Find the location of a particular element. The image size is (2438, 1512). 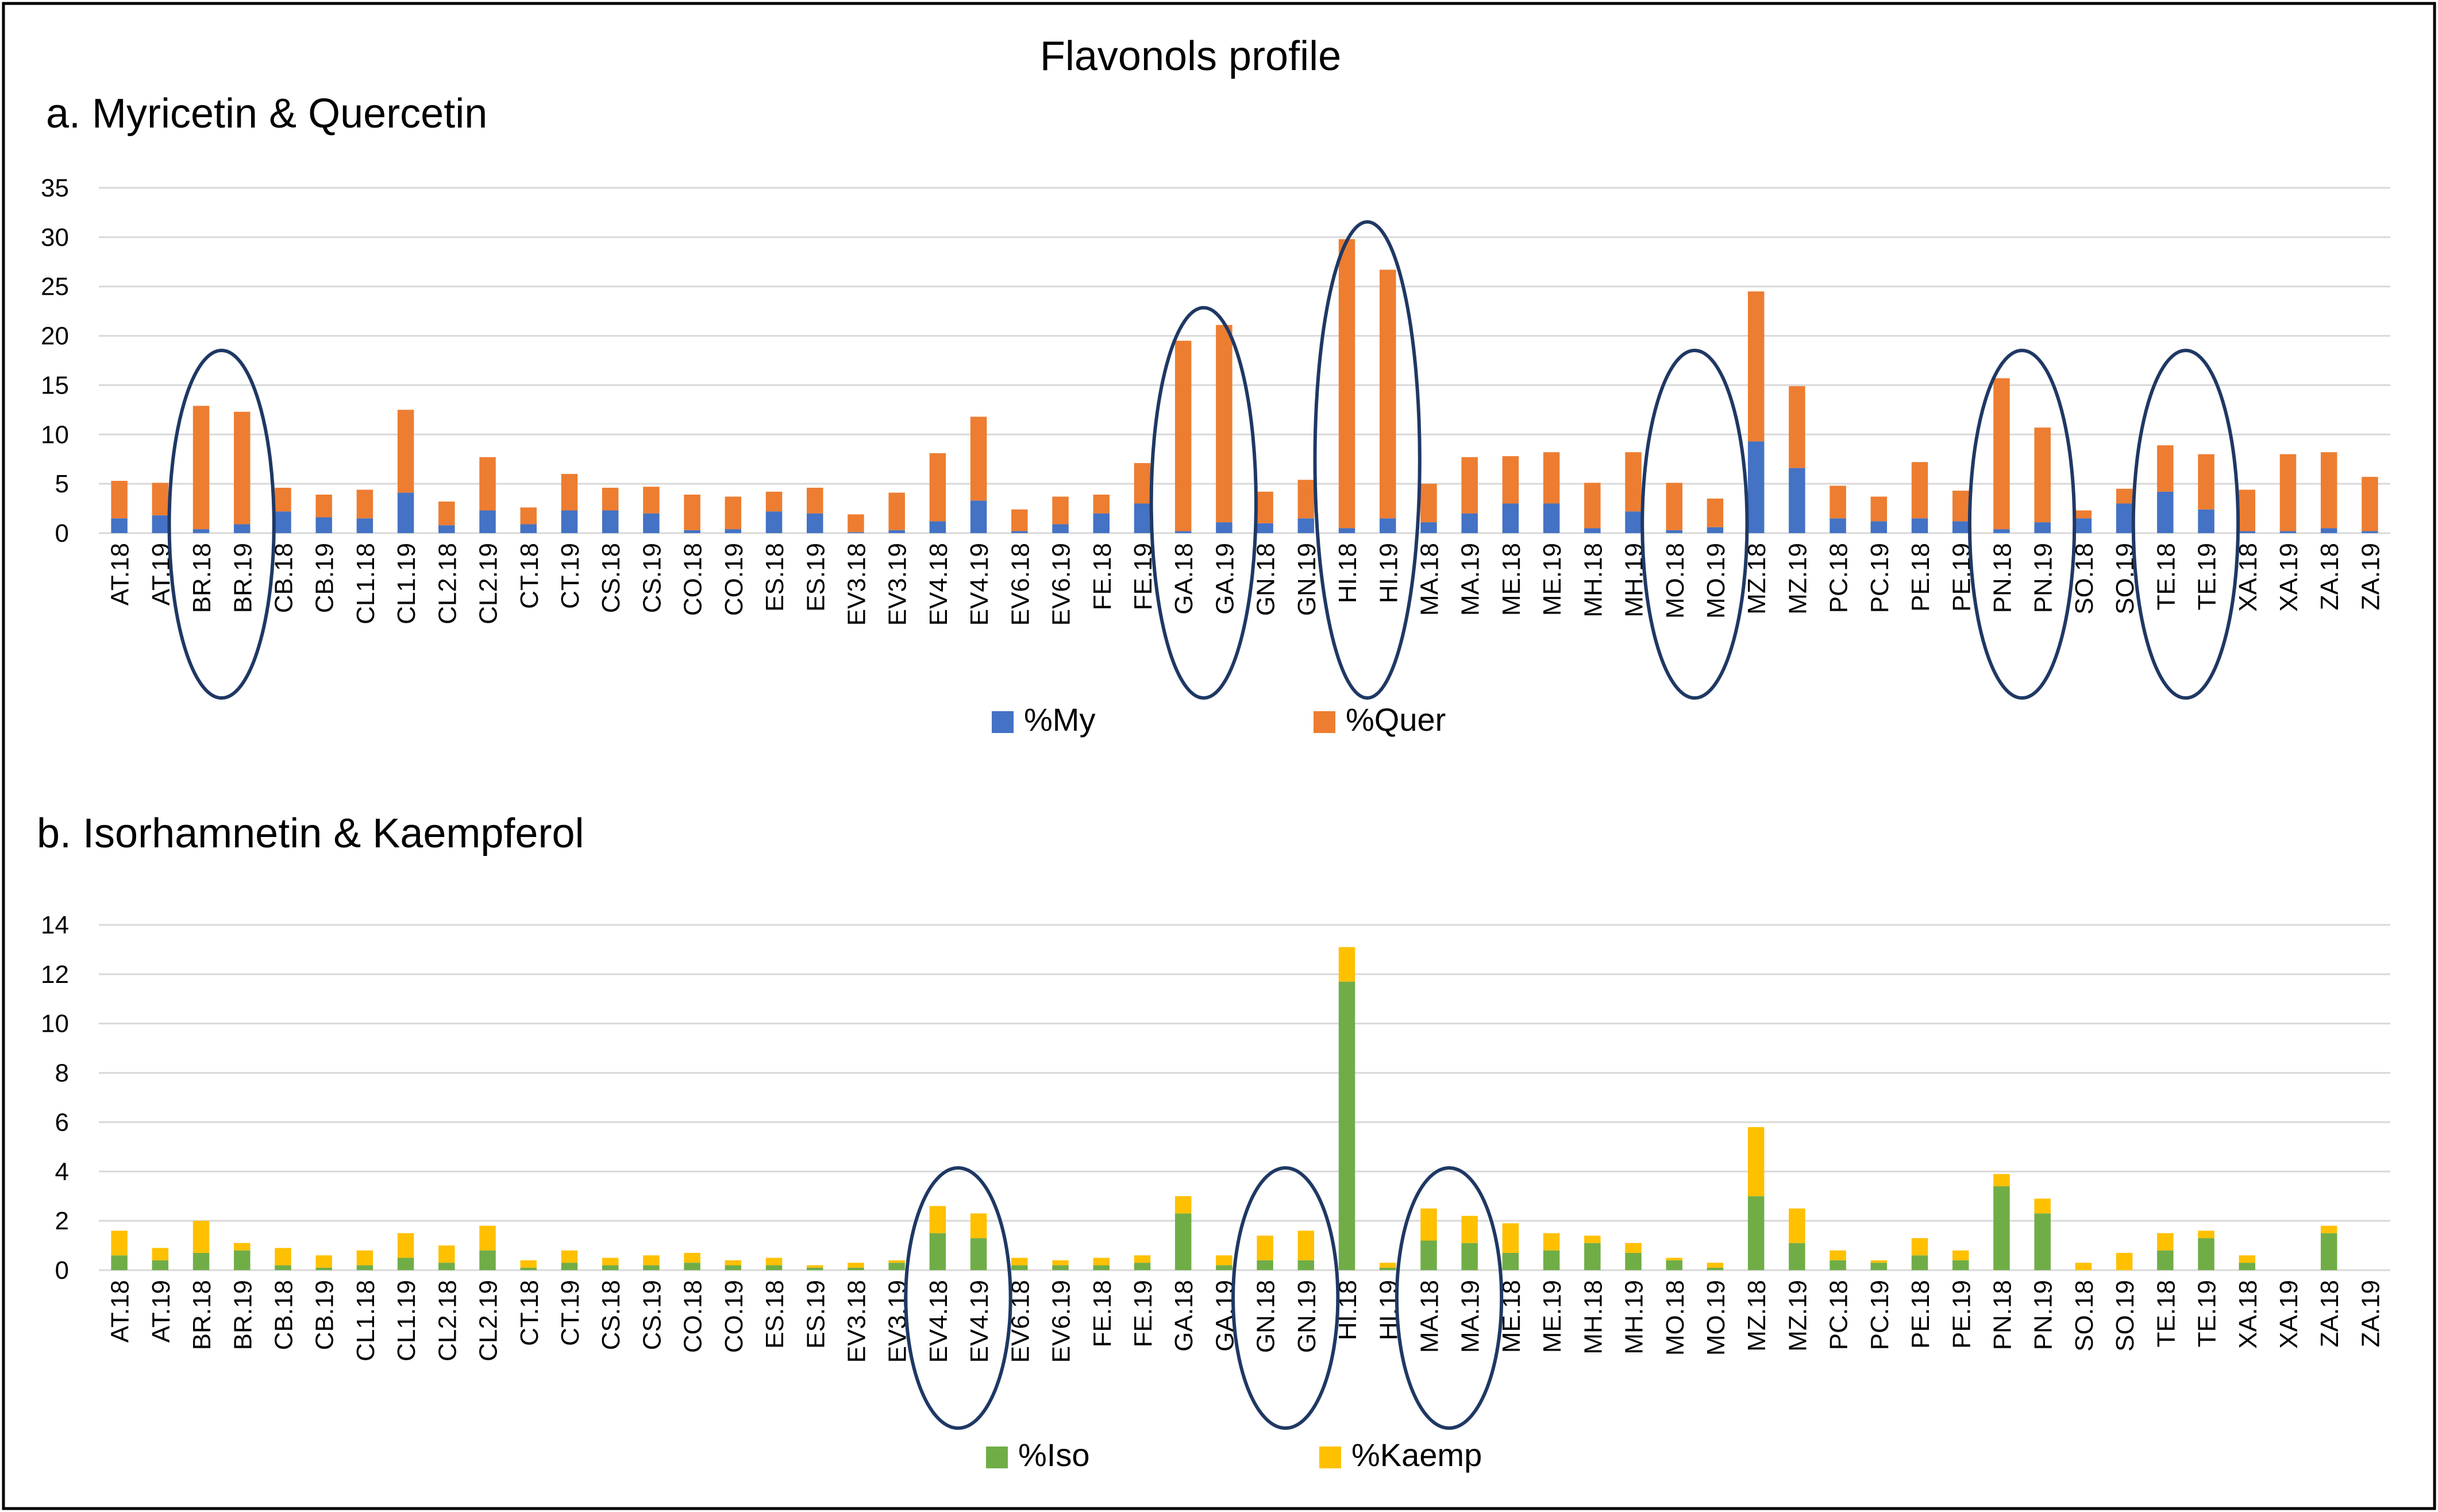

figure-title: Flavonols profile is located at coordinates (1190, 56).